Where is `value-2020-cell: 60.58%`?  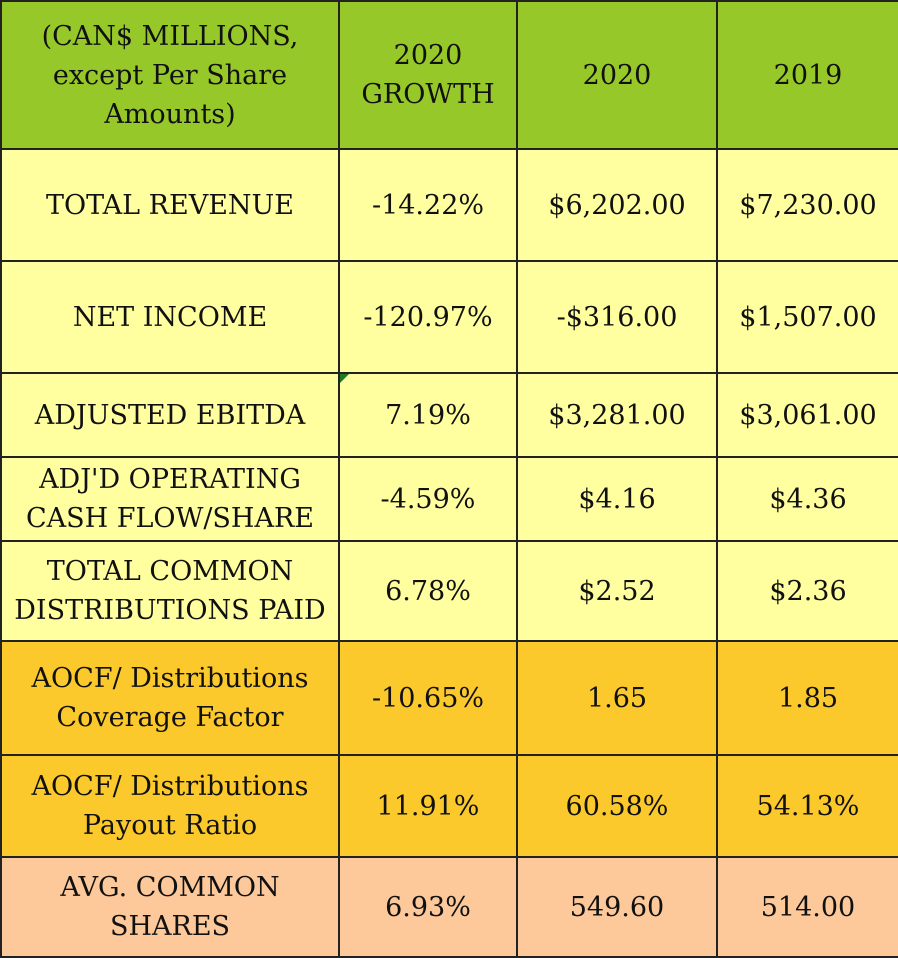
value-2020-cell: 60.58% is located at coordinates (617, 806).